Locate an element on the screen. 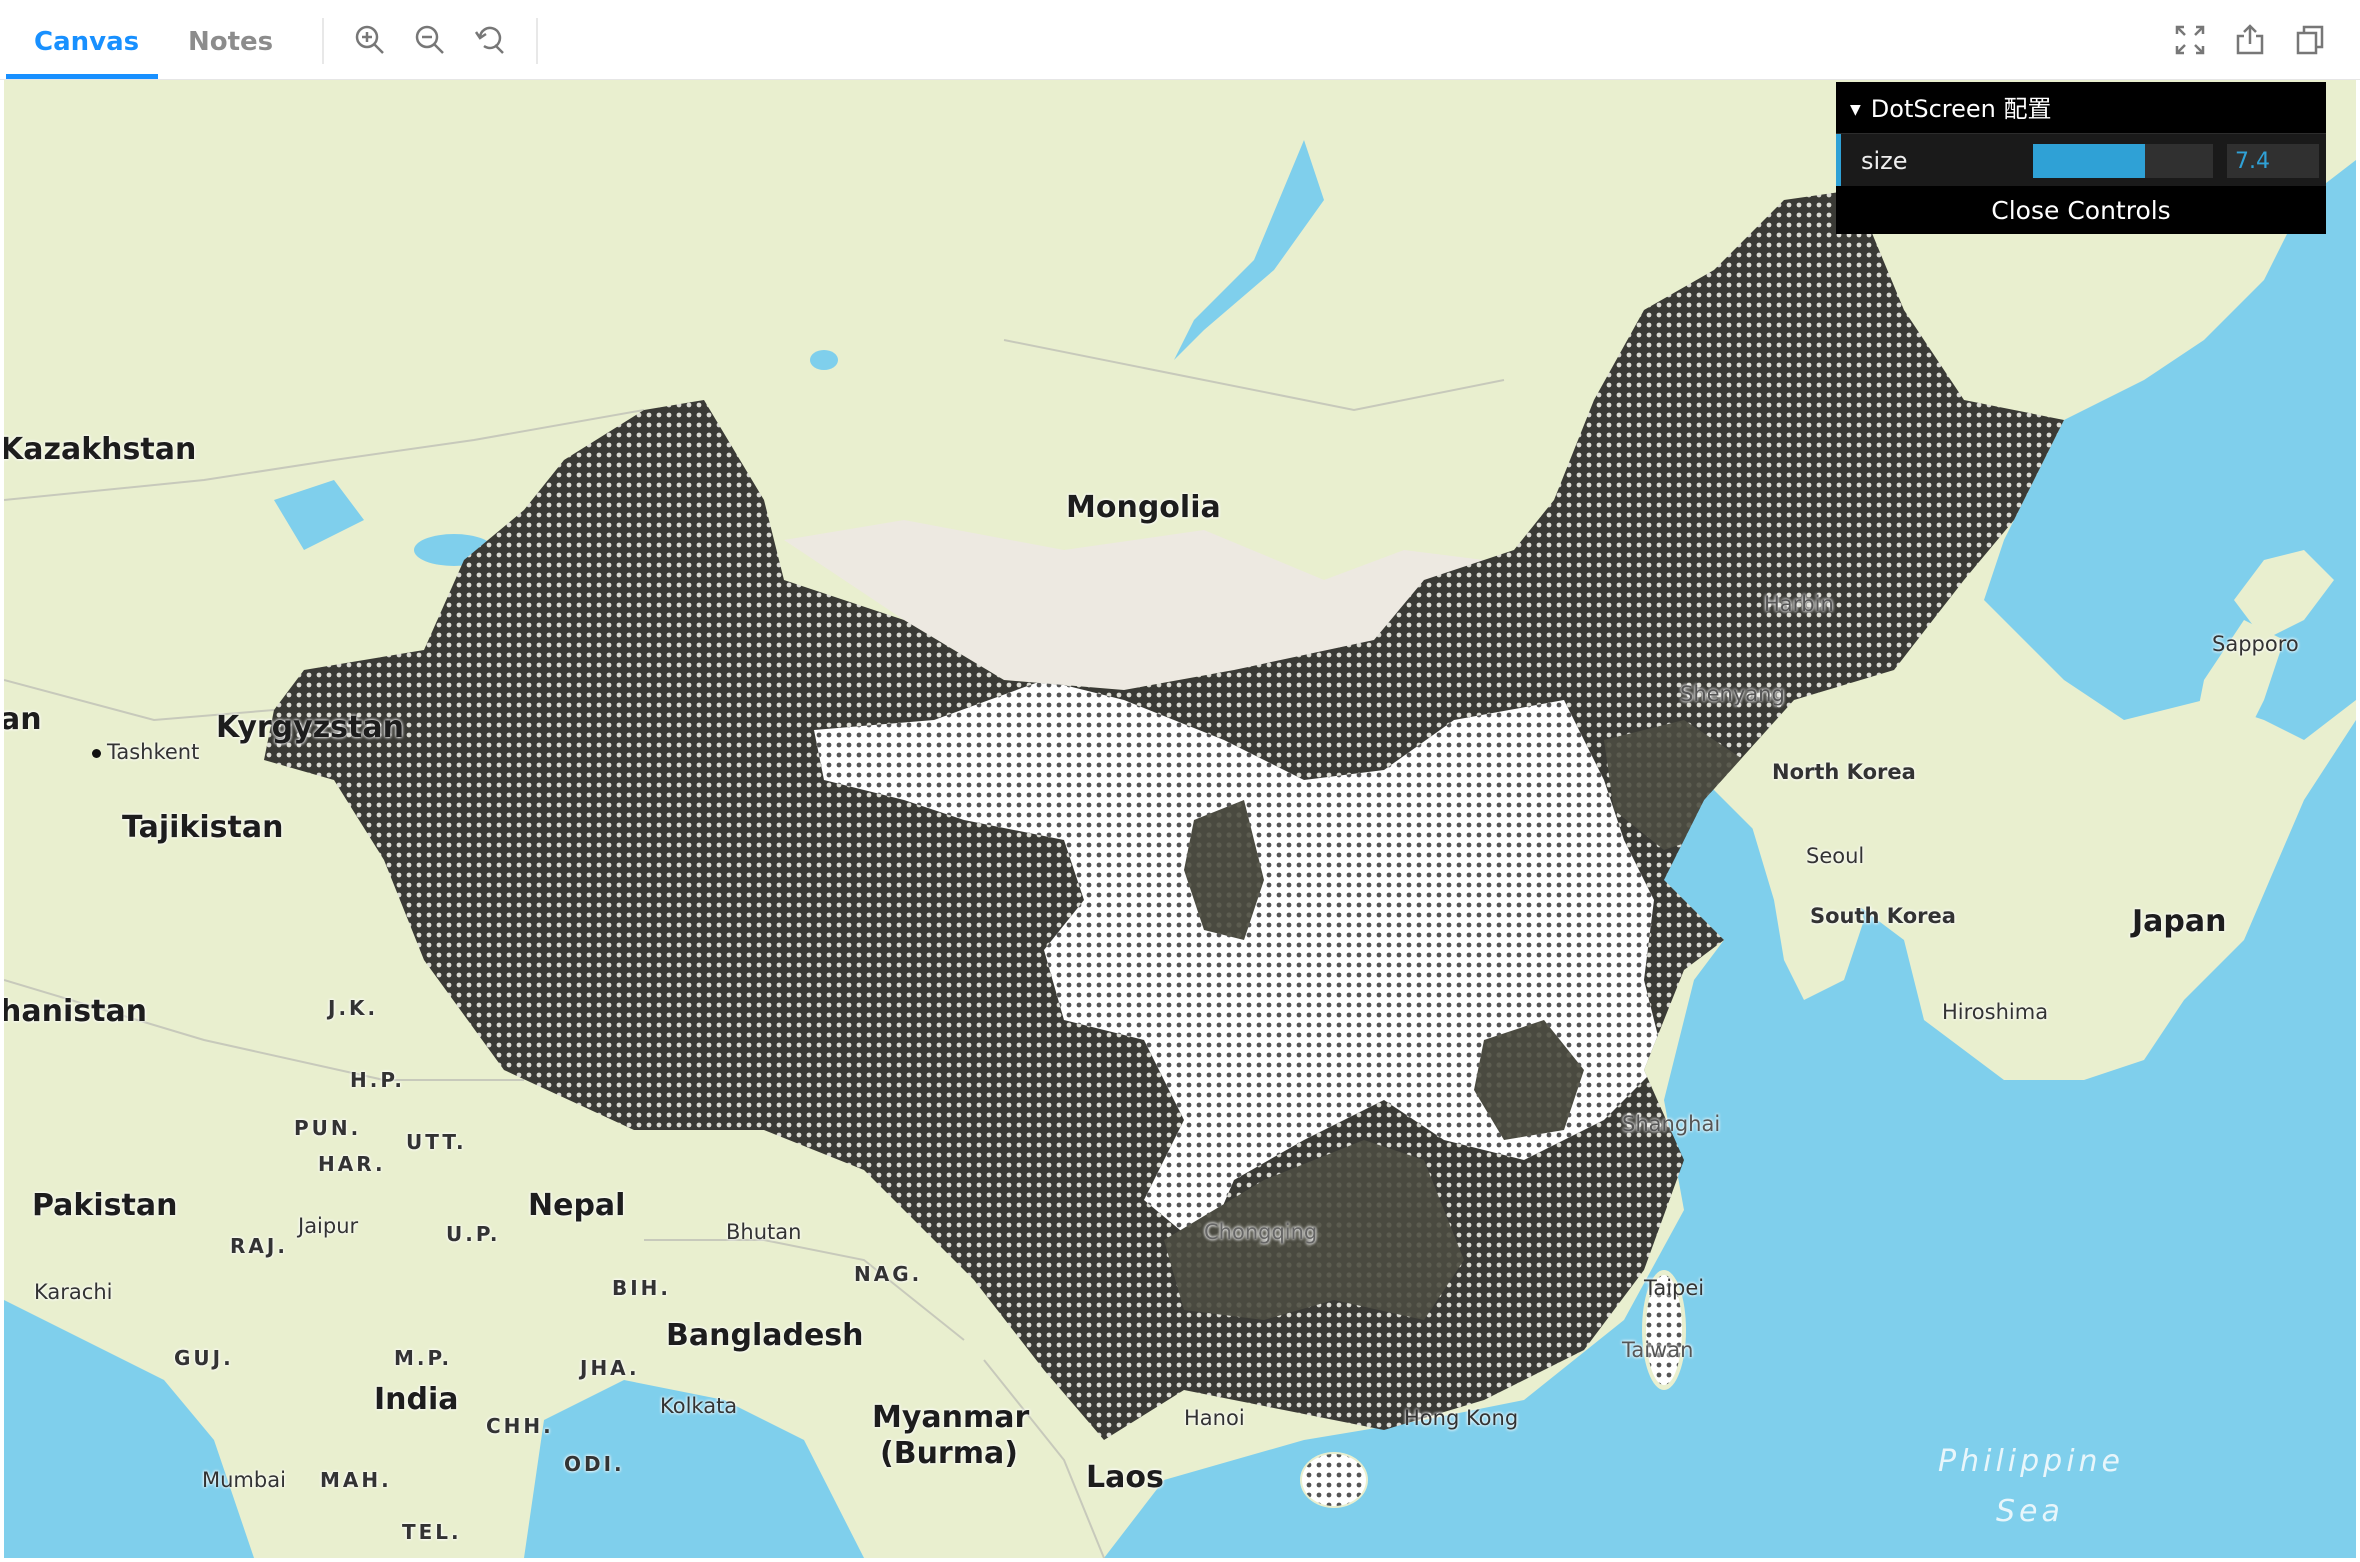 This screenshot has height=1562, width=2360. map-label-country: (Burma) is located at coordinates (949, 1453).